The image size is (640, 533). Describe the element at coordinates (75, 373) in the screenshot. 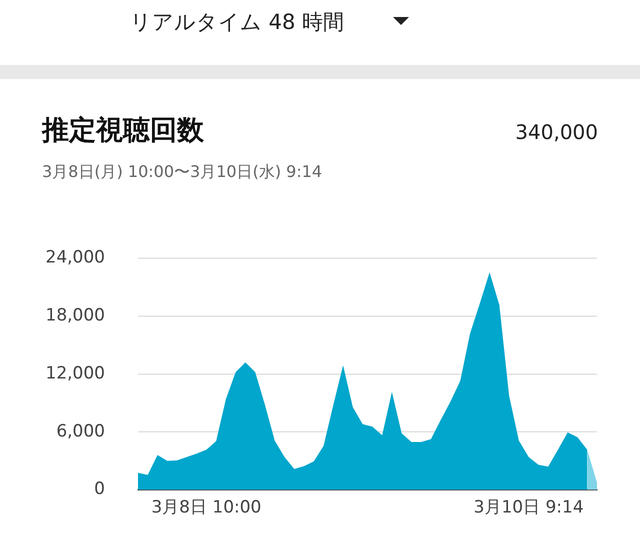

I see `y-tick-label: 12,000` at that location.